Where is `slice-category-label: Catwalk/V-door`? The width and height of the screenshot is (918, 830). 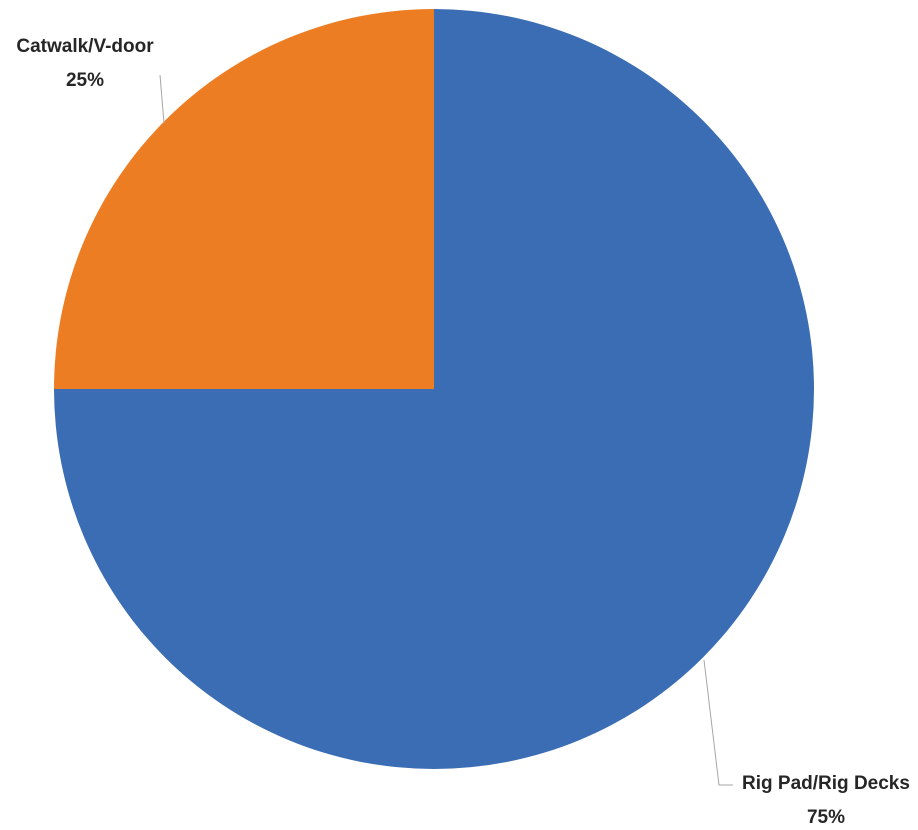
slice-category-label: Catwalk/V-door is located at coordinates (85, 46).